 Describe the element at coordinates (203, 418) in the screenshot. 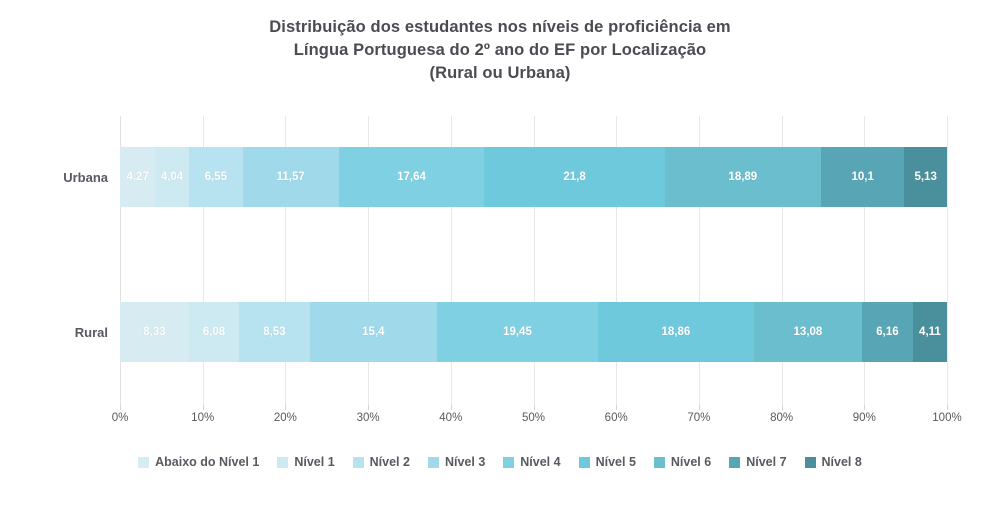

I see `x-axis-tick-label: 10%` at that location.